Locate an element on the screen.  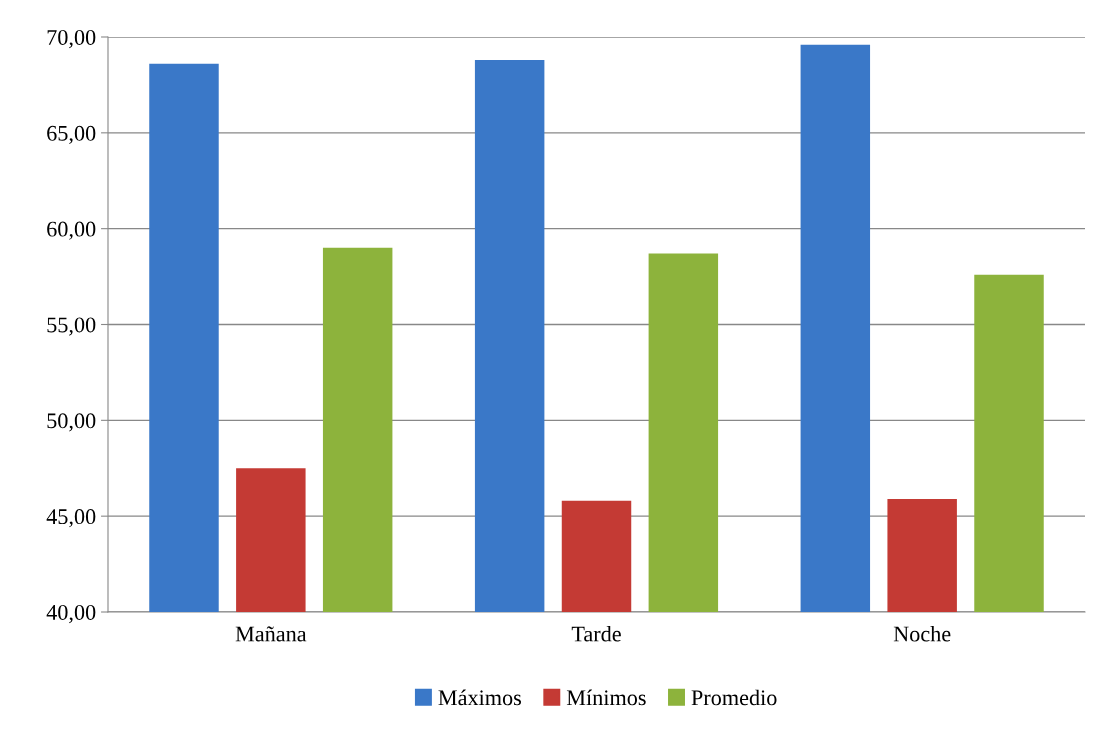
x-tick-label: Noche is located at coordinates (922, 633).